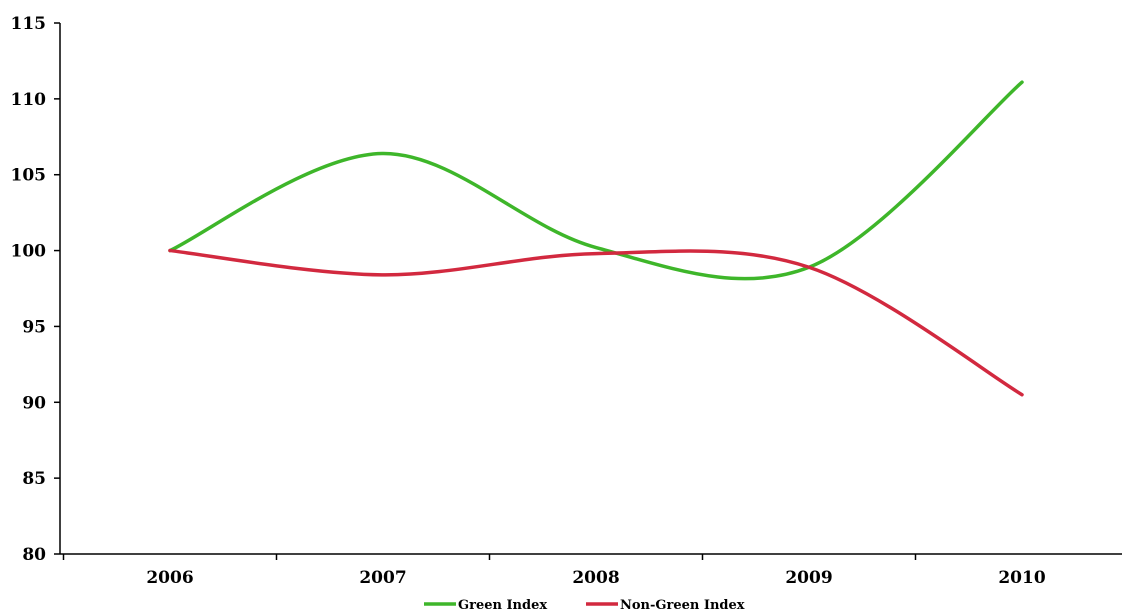  Describe the element at coordinates (35, 289) in the screenshot. I see `y-axis-ticks: 80 85 90 95 100 105 110 115` at that location.